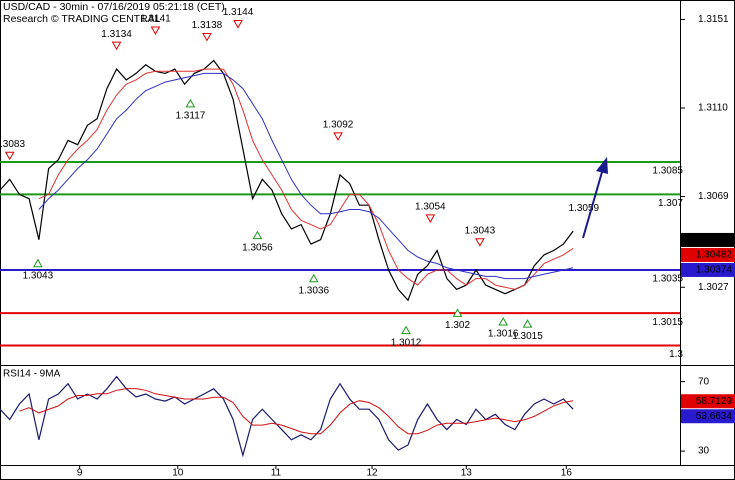 This screenshot has height=480, width=735. I want to click on peak-label: 1.3083, so click(12, 144).